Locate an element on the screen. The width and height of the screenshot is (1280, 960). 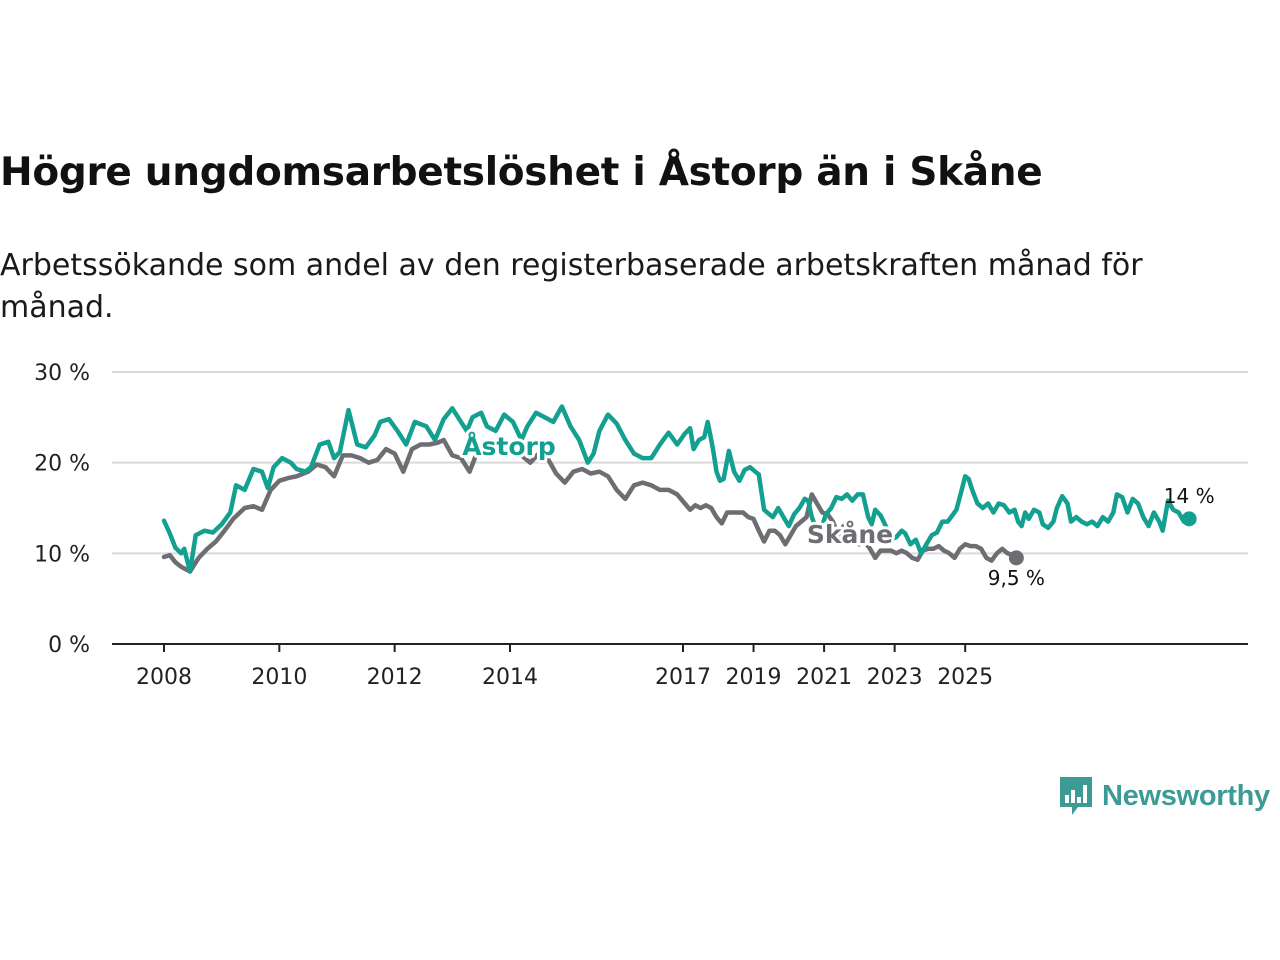
y-tick-label: 30 % is located at coordinates (62, 373).